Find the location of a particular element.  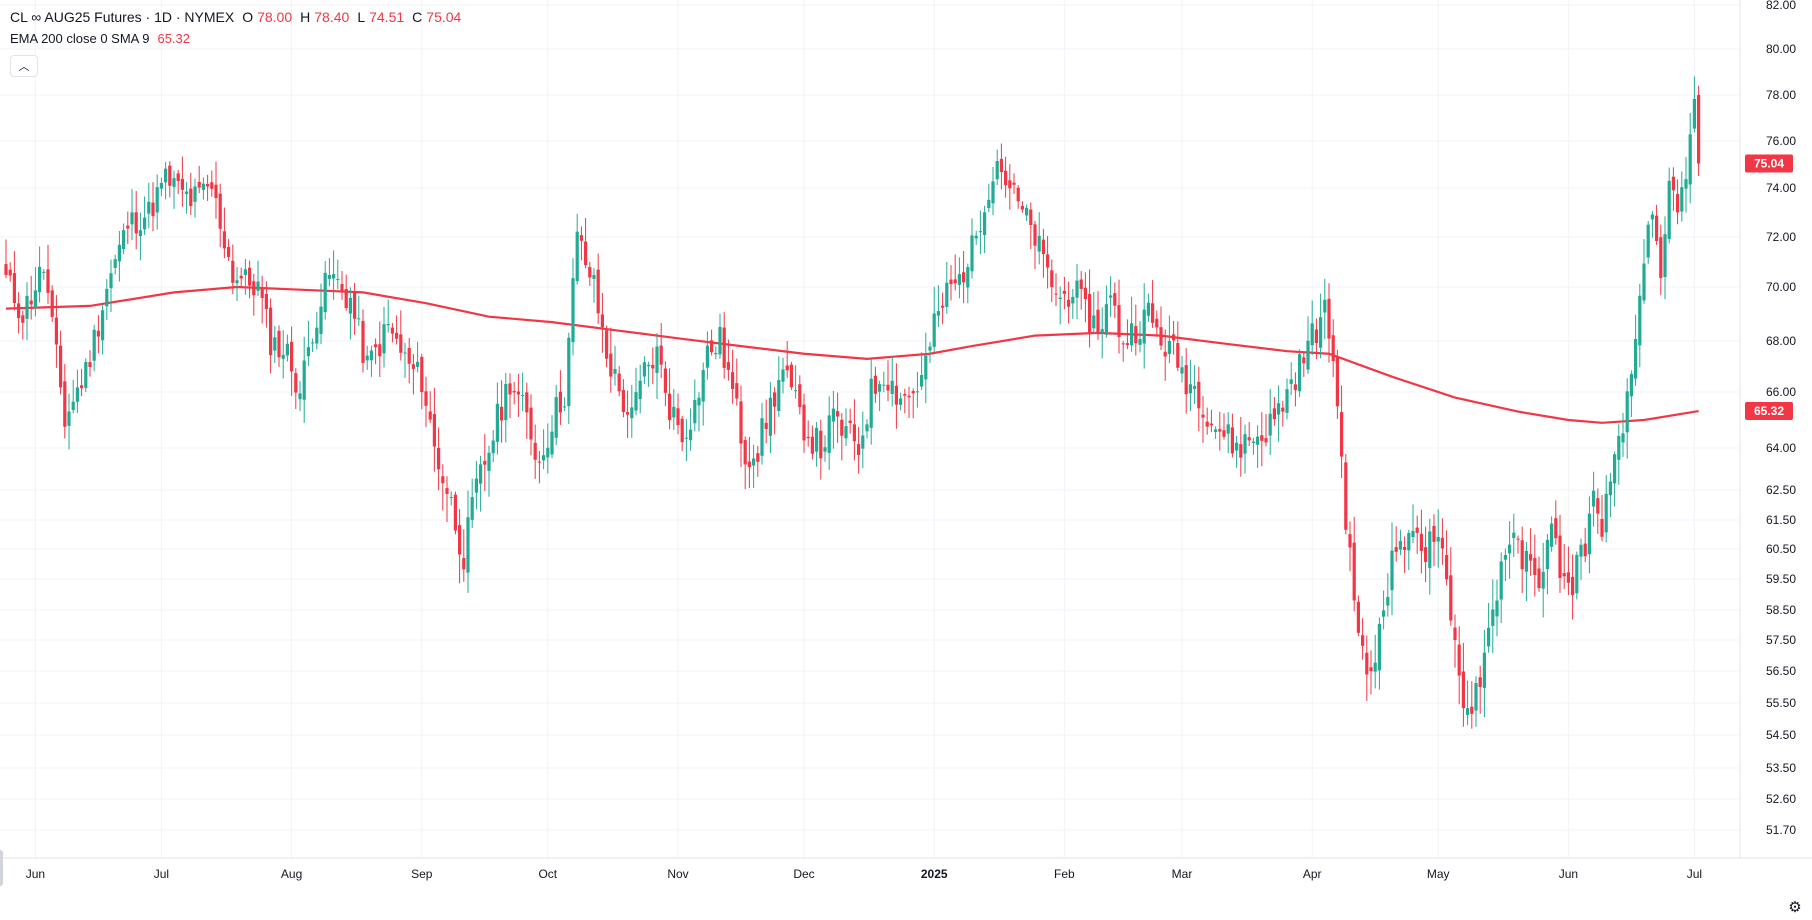

indicator-row: EMA 200 close 0 SMA 9 65.32 is located at coordinates (235, 39).